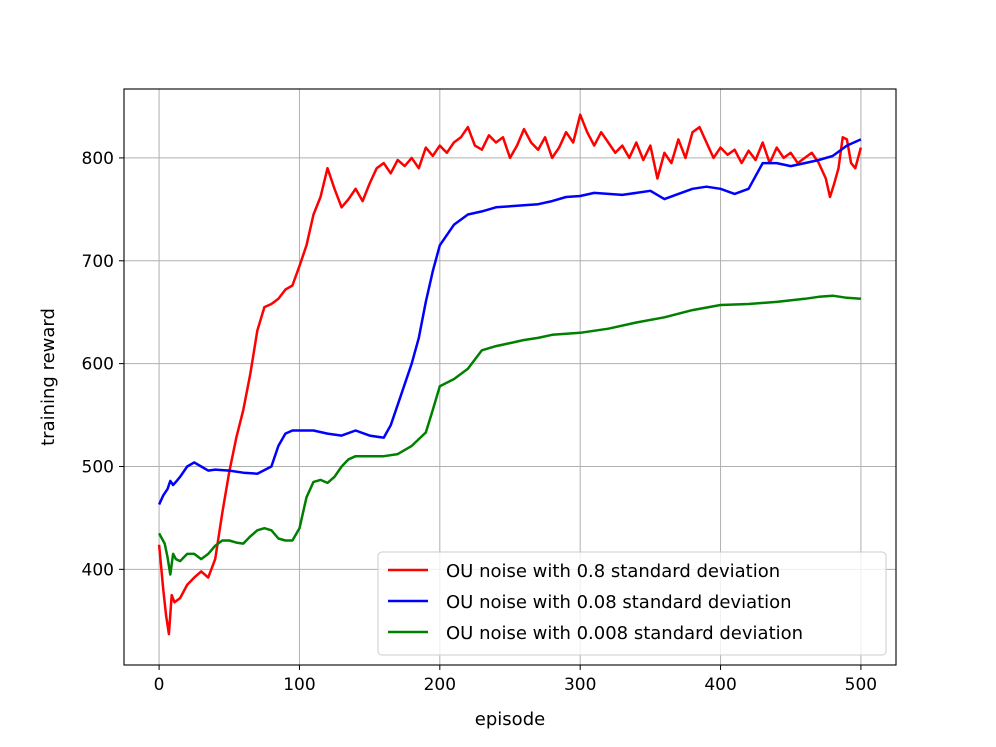  What do you see at coordinates (720, 685) in the screenshot?
I see `x-tick-label: 400` at bounding box center [720, 685].